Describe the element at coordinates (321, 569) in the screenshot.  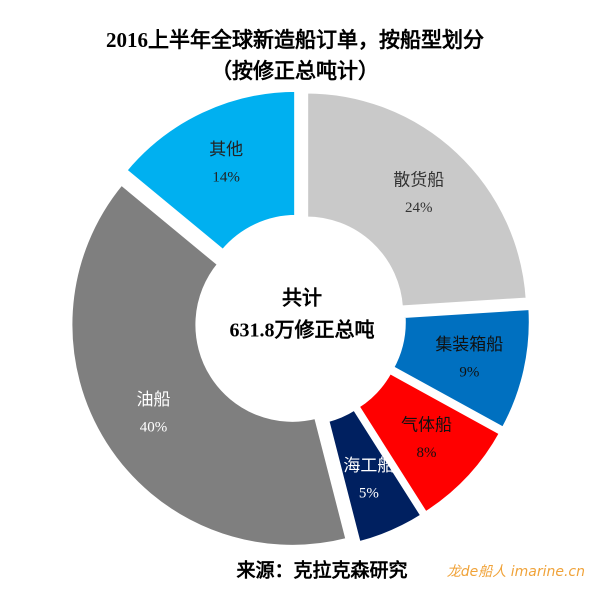
I see `source-note: 来源：克拉克森研究` at that location.